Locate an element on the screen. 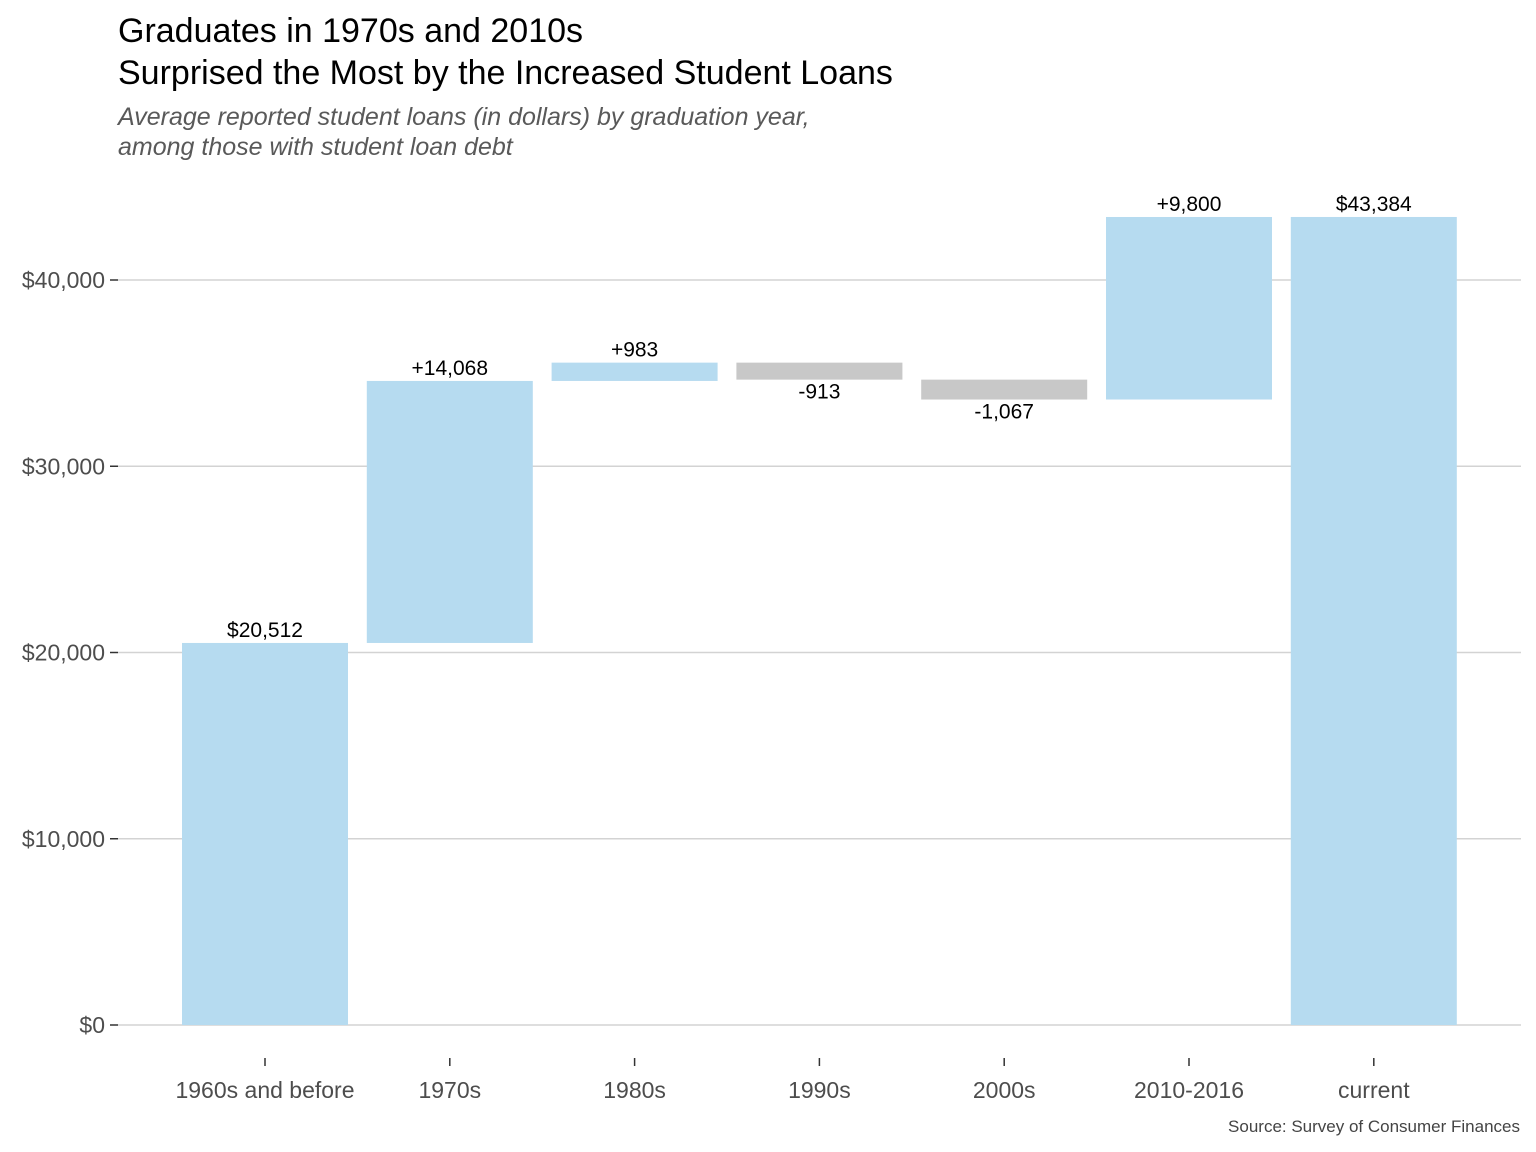 Image resolution: width=1536 pixels, height=1152 pixels. x-tick-label: 1990s is located at coordinates (819, 1090).